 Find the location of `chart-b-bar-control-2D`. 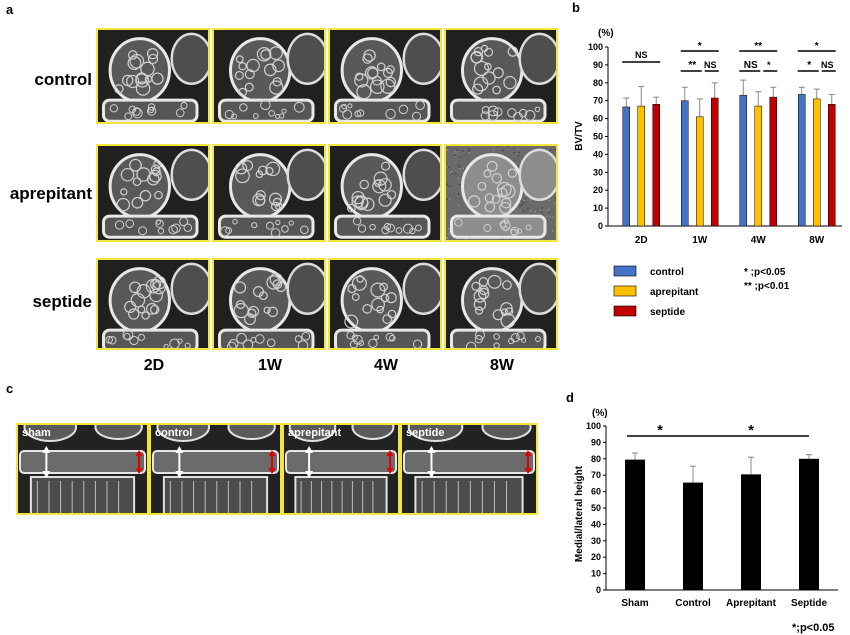

chart-b-bar-control-2D is located at coordinates (626, 166).